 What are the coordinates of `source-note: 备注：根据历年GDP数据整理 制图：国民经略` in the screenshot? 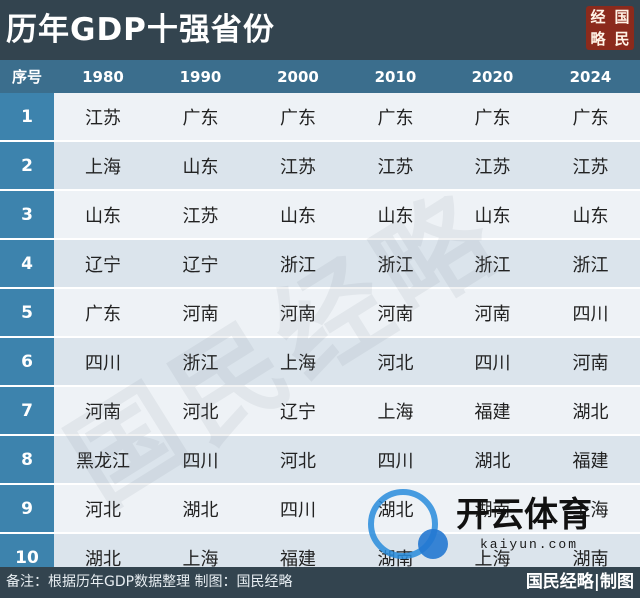 It's located at (149, 582).